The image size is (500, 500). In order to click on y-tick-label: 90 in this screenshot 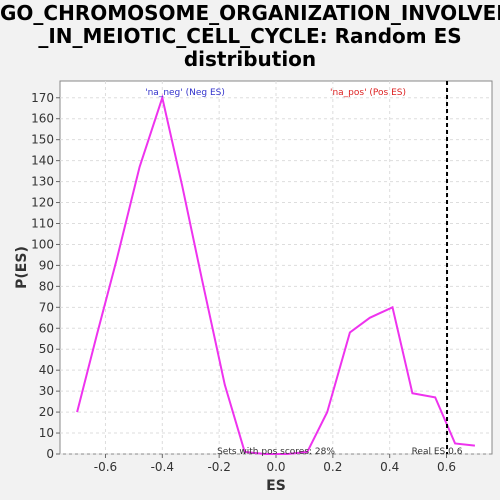, I will do `click(46, 265)`.